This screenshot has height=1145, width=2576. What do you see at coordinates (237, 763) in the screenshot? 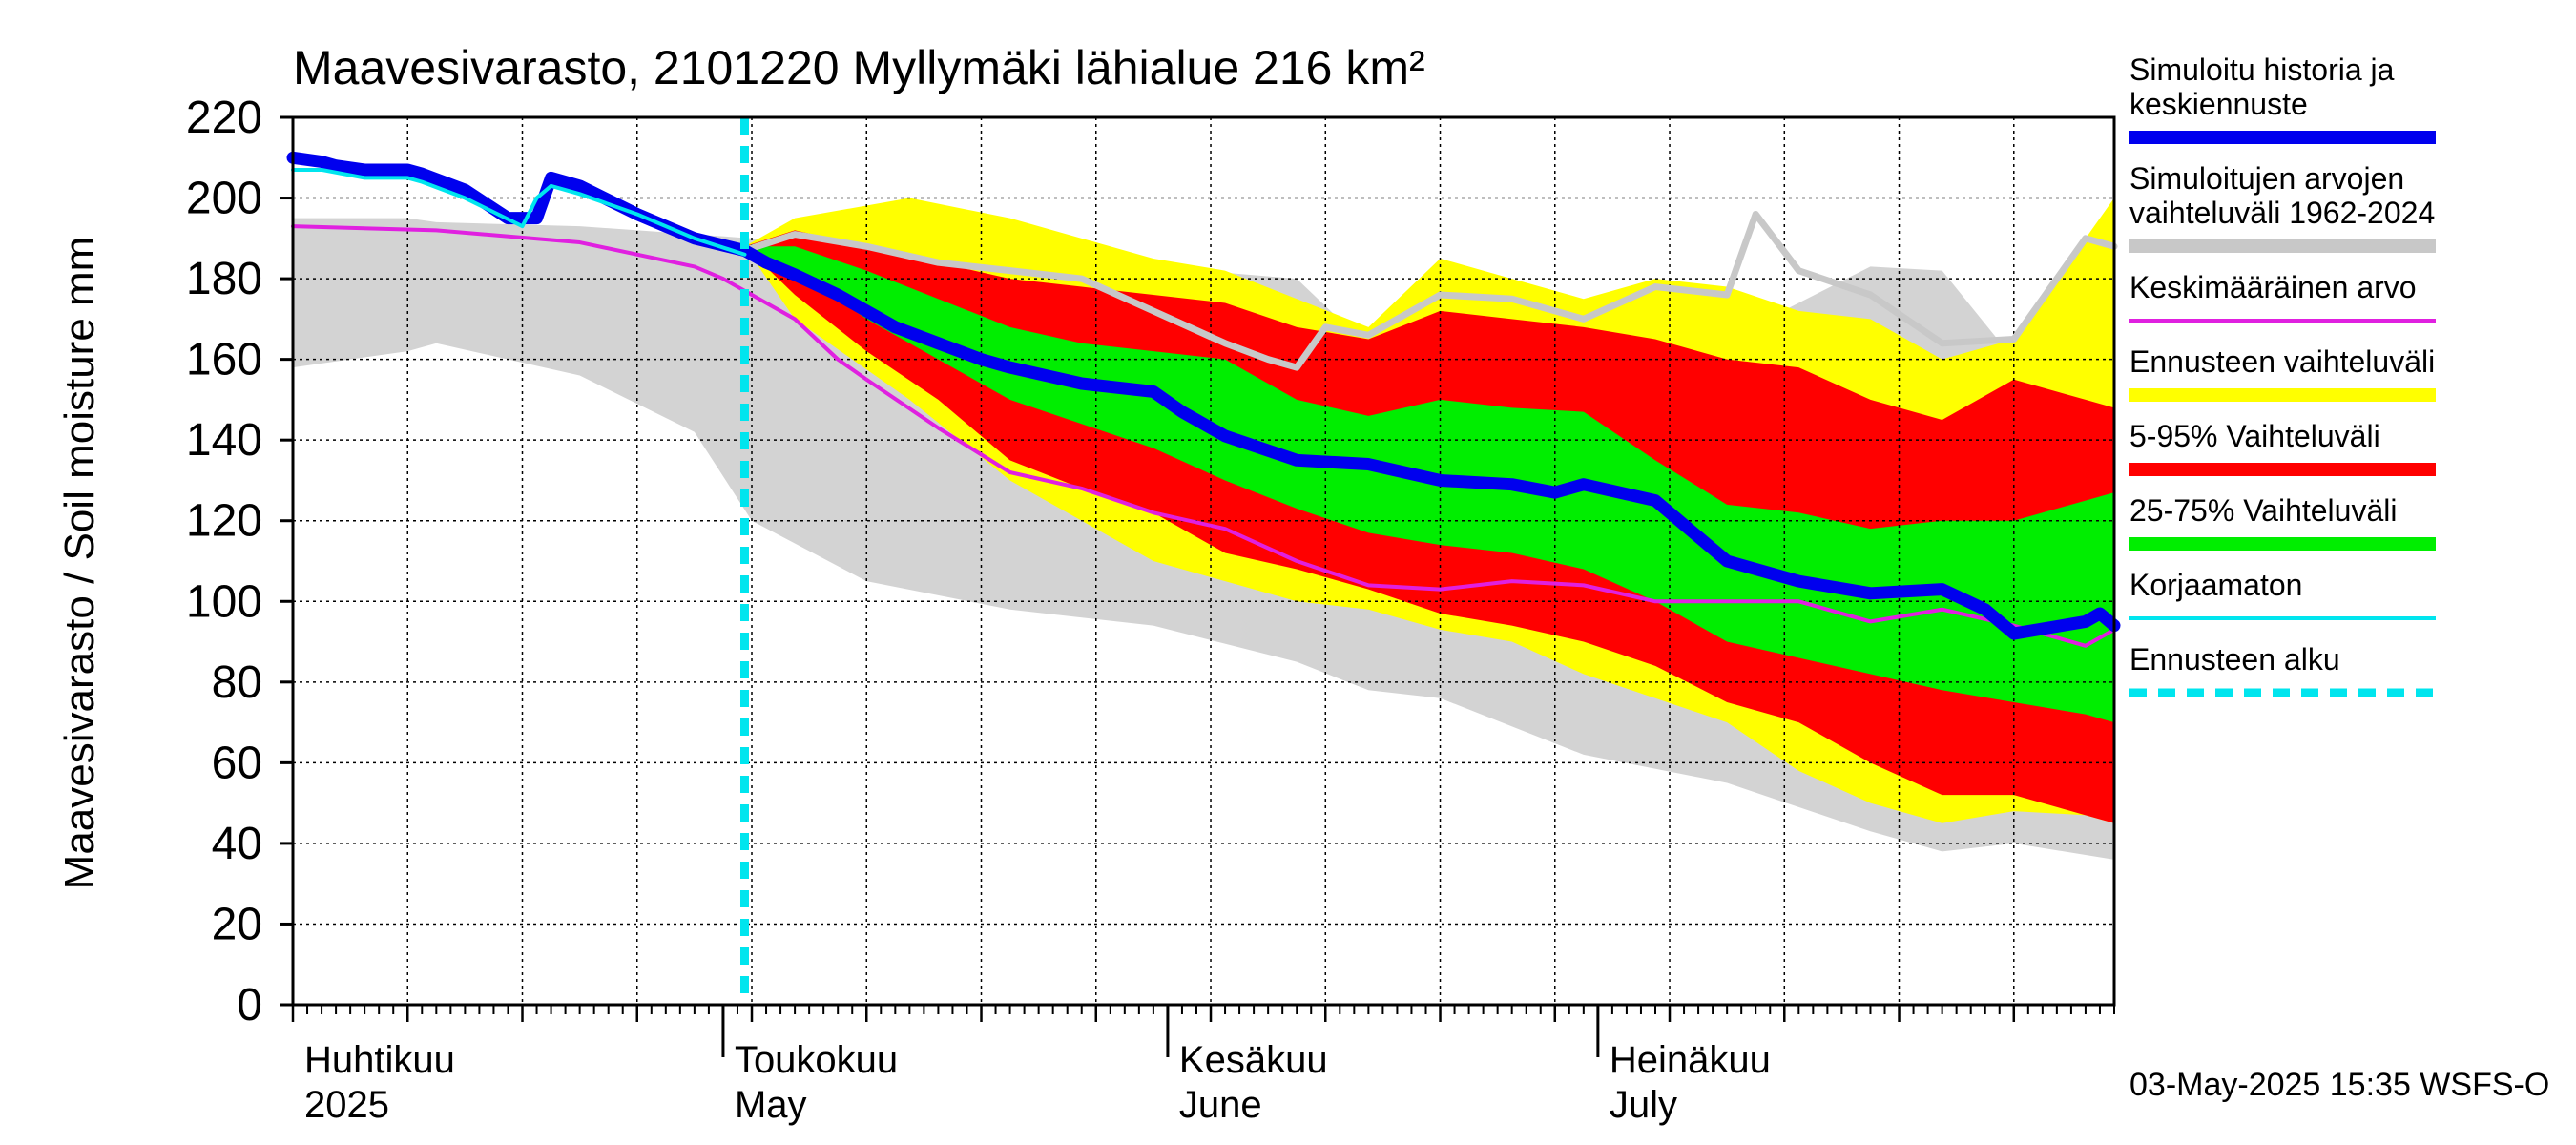
I see `y-tick-label: 60` at bounding box center [237, 763].